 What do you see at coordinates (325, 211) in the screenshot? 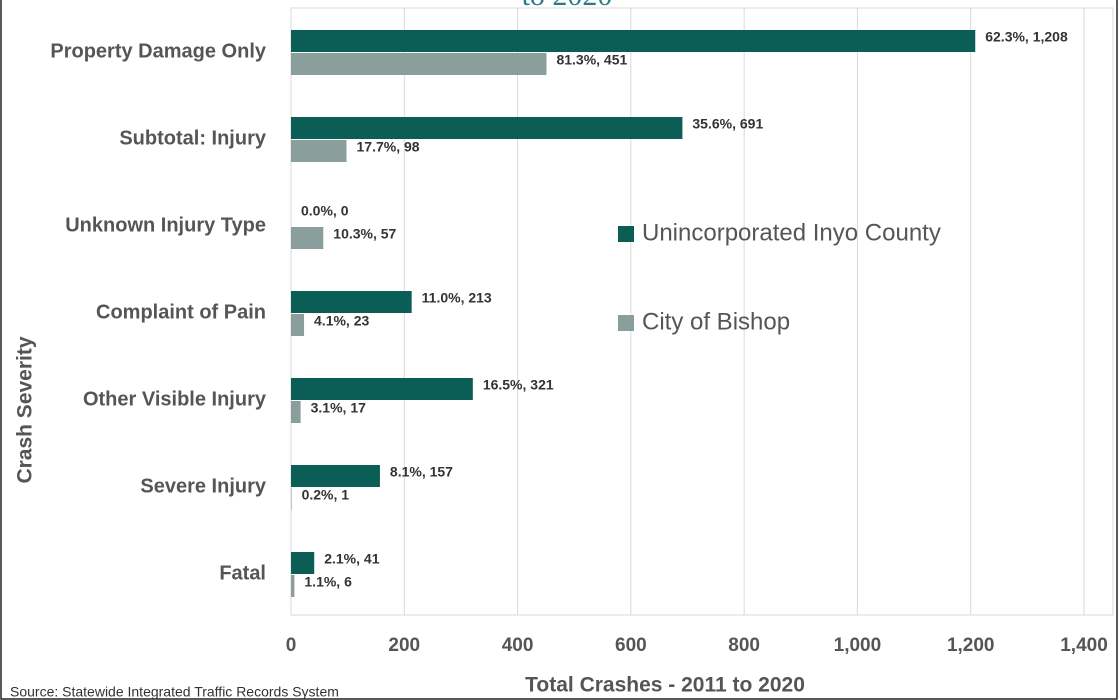
I see `data-label: 0.0%, 0` at bounding box center [325, 211].